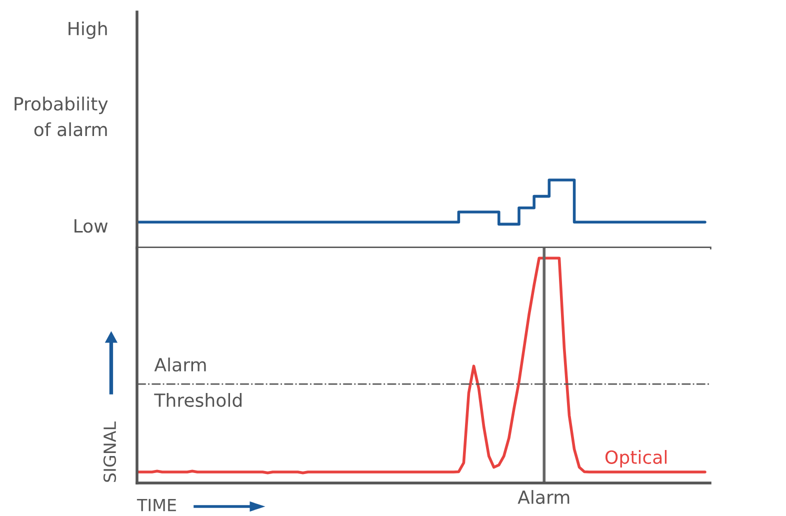 Image resolution: width=786 pixels, height=516 pixels. I want to click on x-axis-title: TIME, so click(156, 505).